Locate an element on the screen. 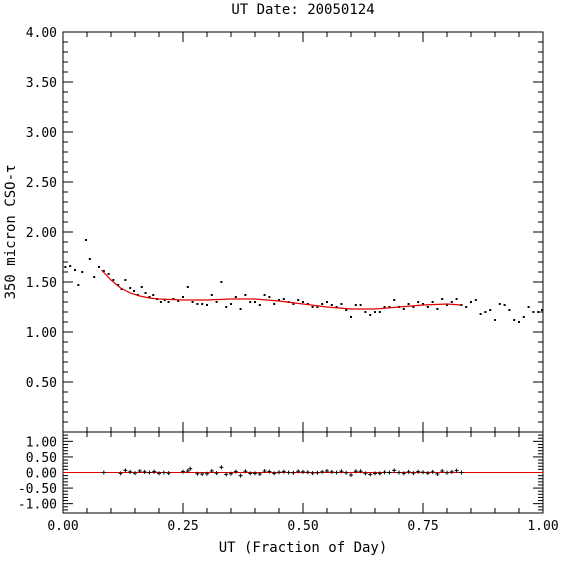 Image resolution: width=574 pixels, height=574 pixels. residual-y-tick-label: 1.00 is located at coordinates (41, 442).